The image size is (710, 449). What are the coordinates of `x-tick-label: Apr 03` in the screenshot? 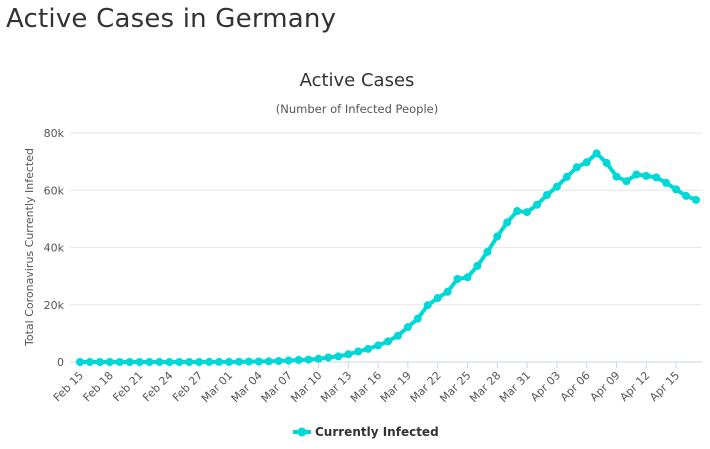 It's located at (545, 386).